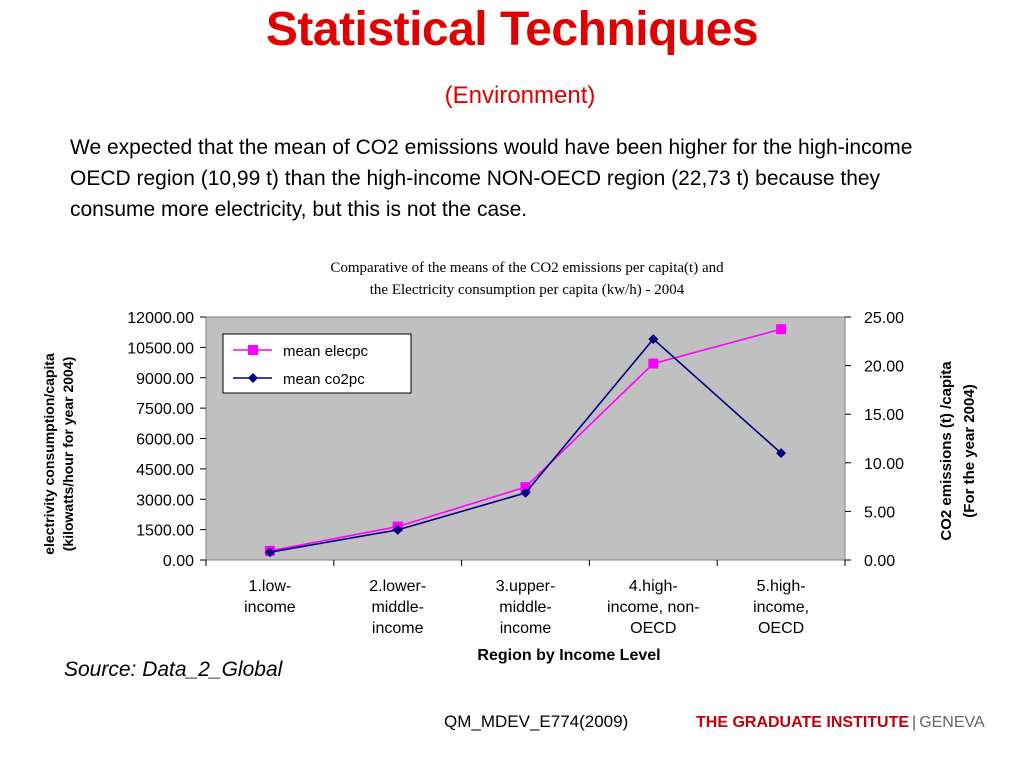  Describe the element at coordinates (165, 379) in the screenshot. I see `left-axis-tick-label: 9000.00` at that location.